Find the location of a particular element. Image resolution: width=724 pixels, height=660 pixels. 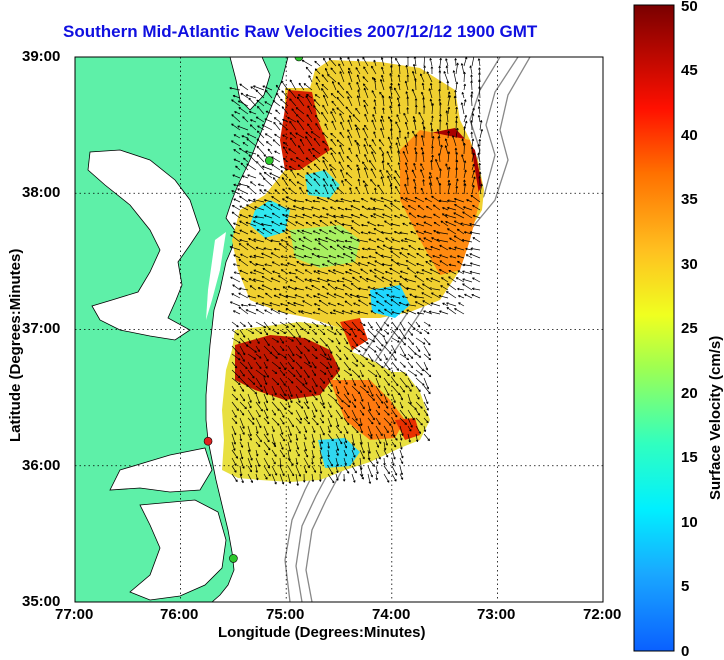

y-tick-label: 37:00 is located at coordinates (41, 328).